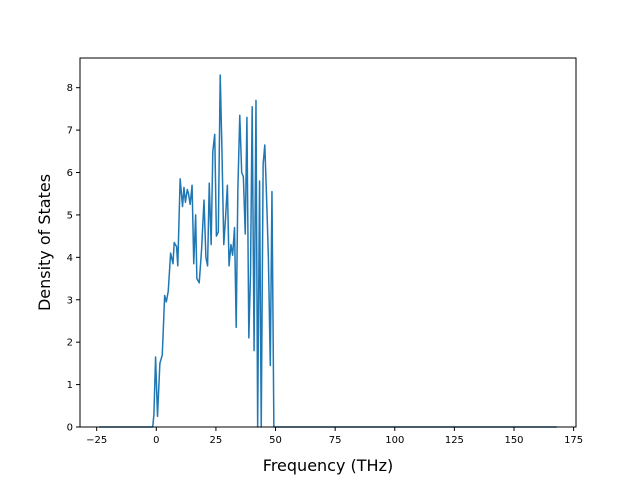 This screenshot has height=480, width=640. Describe the element at coordinates (70, 428) in the screenshot. I see `y-tick-label: 0` at that location.